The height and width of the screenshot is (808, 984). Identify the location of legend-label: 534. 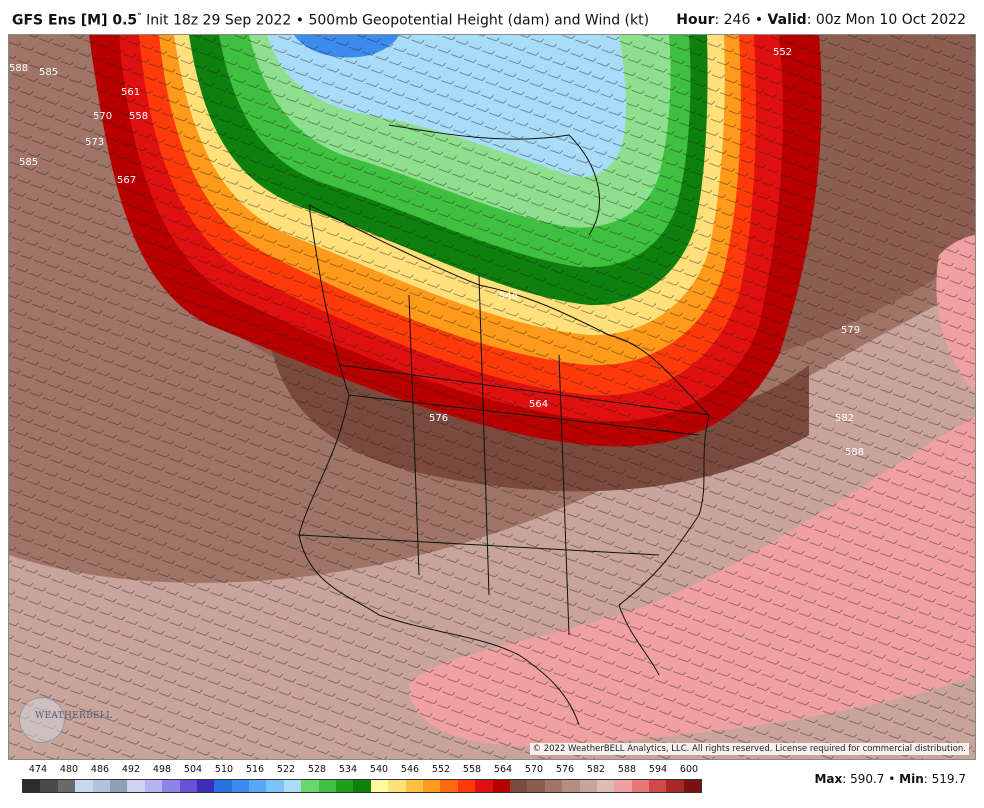
(348, 769).